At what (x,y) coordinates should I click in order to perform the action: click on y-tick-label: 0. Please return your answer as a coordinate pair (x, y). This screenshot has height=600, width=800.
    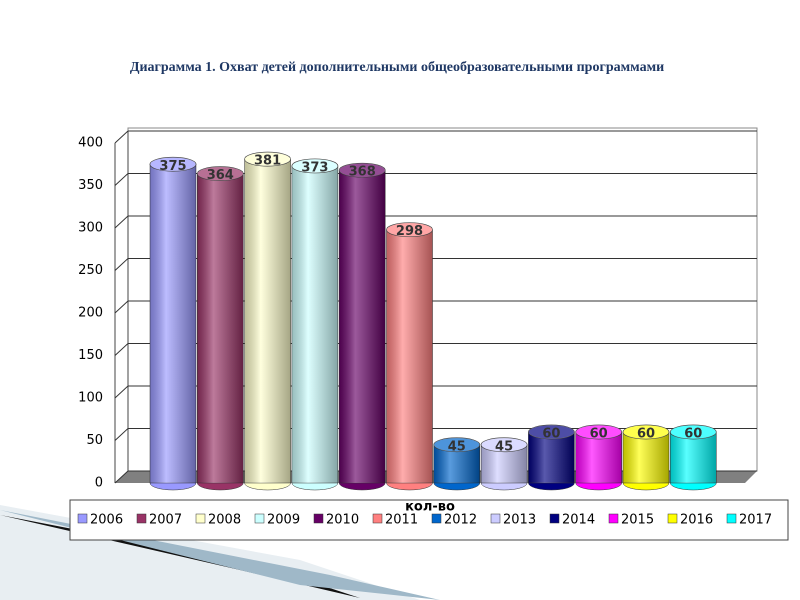
    Looking at the image, I should click on (99, 483).